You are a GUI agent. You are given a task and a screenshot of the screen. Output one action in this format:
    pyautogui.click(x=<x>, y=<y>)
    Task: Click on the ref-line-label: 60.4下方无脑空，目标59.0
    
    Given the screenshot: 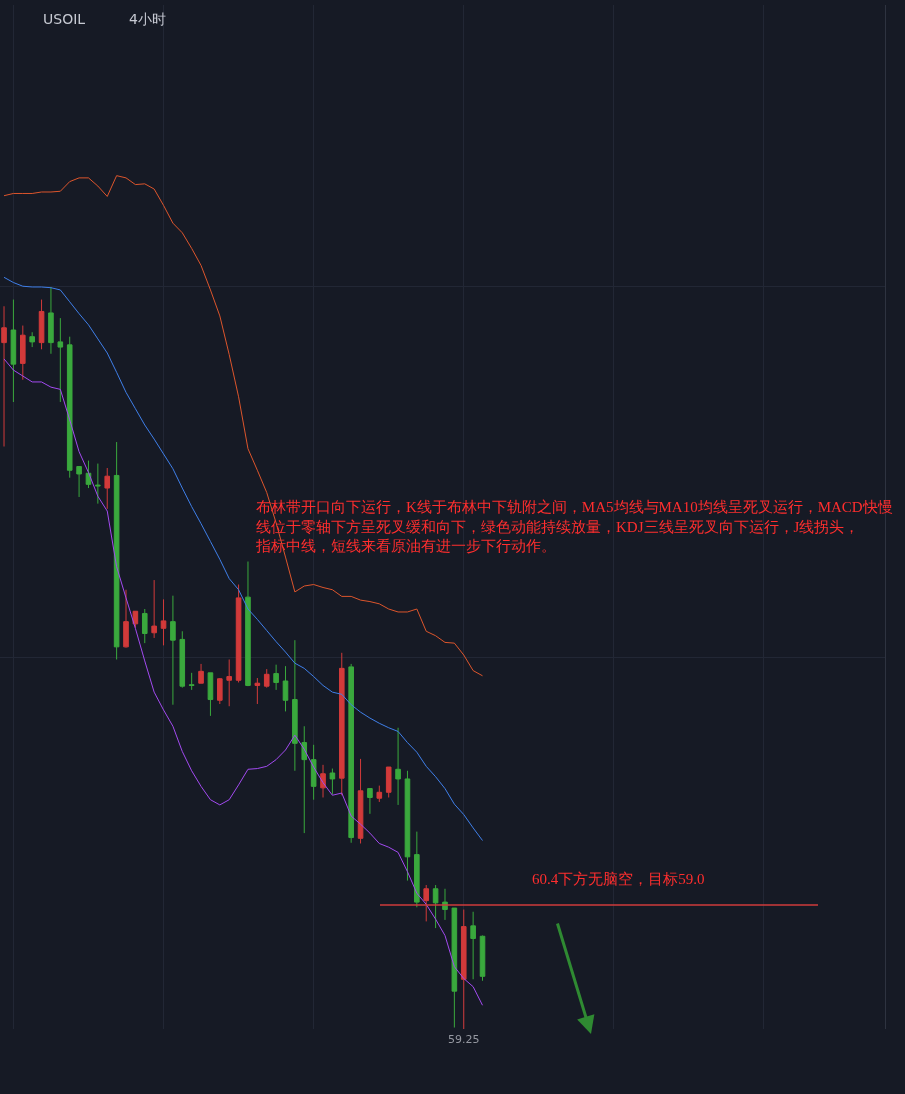 What is the action you would take?
    pyautogui.click(x=618, y=879)
    